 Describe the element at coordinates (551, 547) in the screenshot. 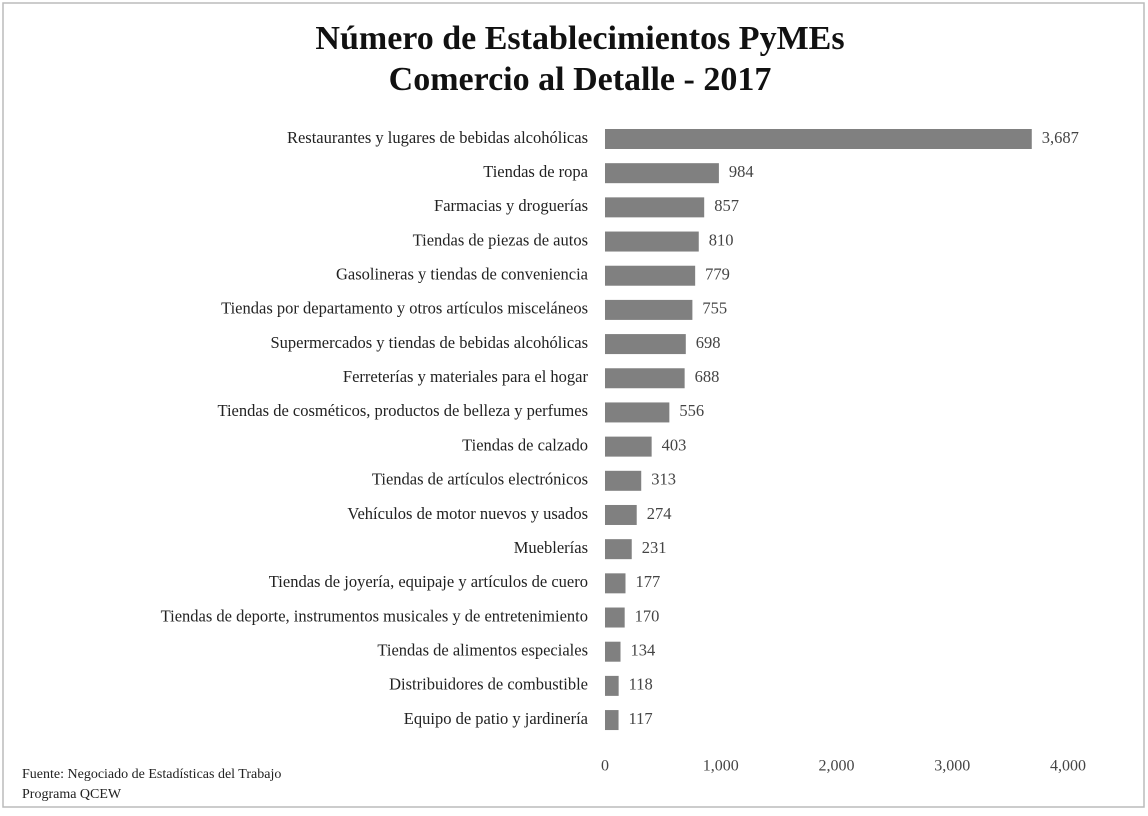

I see `category-label: Mueblerías` at that location.